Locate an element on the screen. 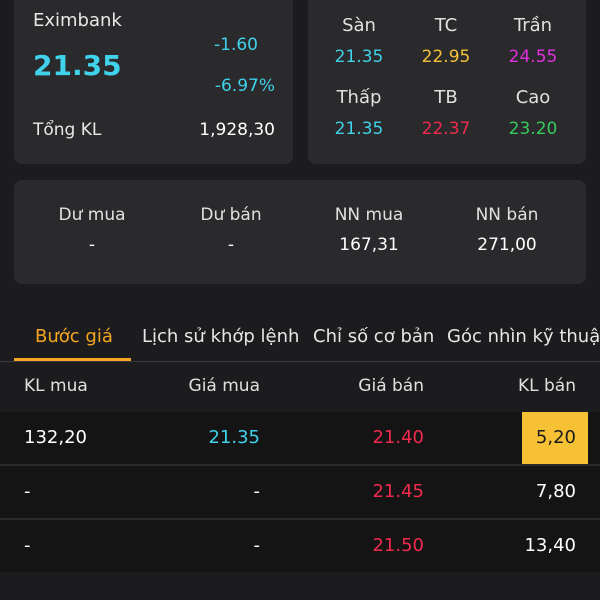  buy-price-cell: 21.35 is located at coordinates (234, 437).